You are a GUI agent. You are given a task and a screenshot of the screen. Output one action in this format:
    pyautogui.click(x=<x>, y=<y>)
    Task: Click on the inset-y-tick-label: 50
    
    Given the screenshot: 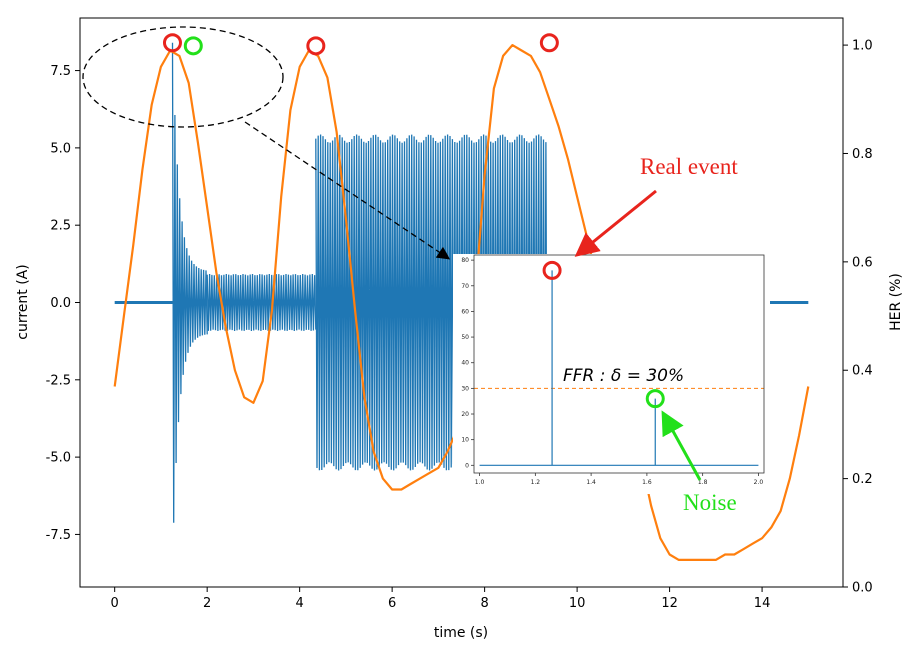 What is the action you would take?
    pyautogui.click(x=465, y=337)
    